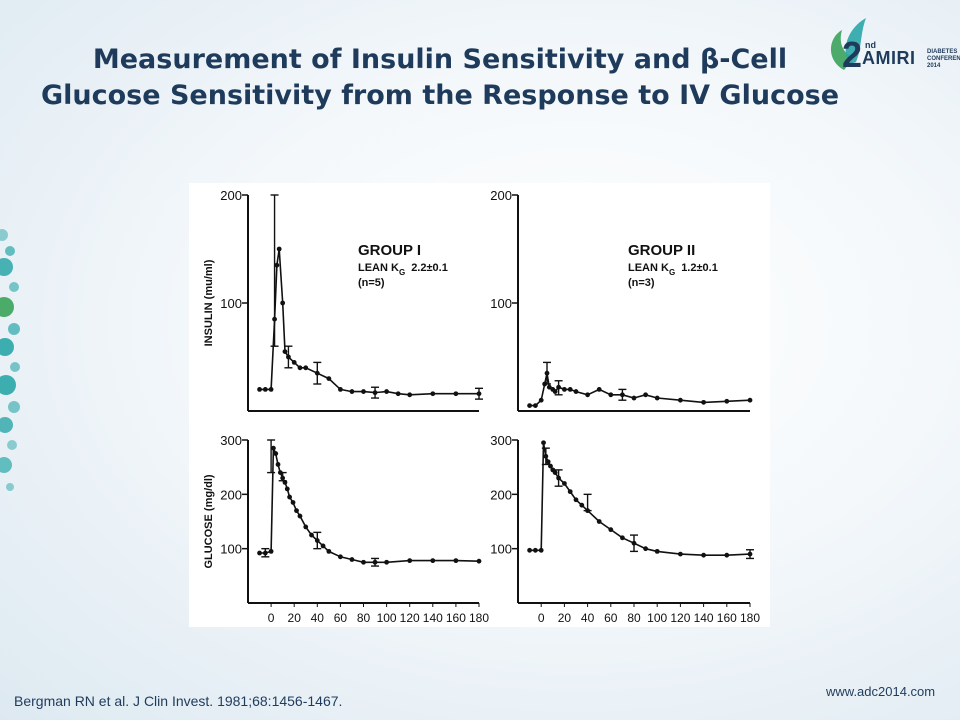  I want to click on x-tick-label: 140, so click(704, 618).